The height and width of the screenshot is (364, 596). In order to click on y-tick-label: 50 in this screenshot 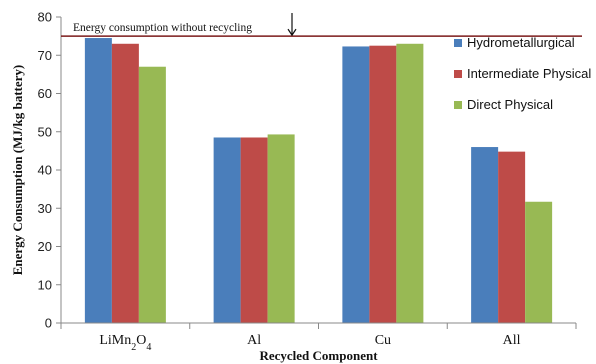, I will do `click(45, 131)`.